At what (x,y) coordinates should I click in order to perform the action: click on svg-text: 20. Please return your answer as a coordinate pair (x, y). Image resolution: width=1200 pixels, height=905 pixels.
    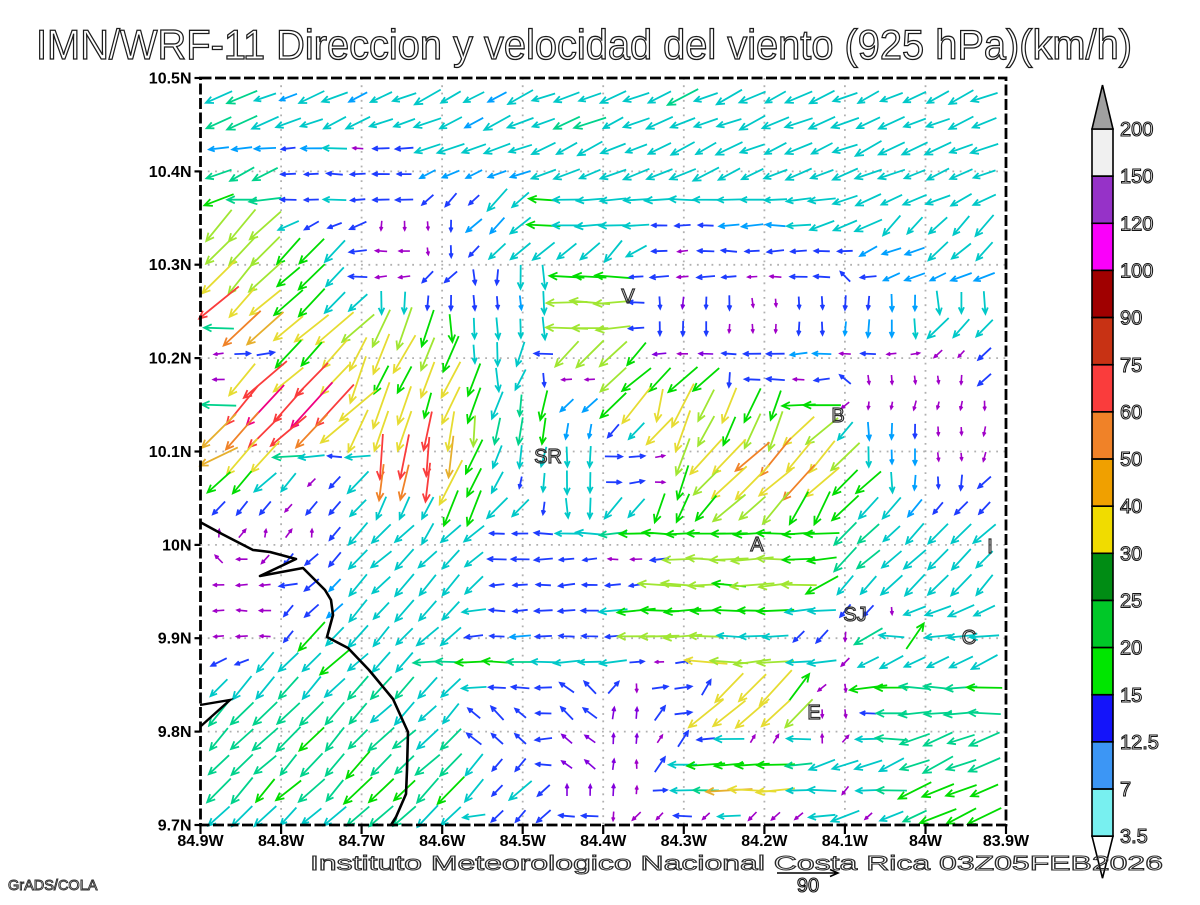
    Looking at the image, I should click on (1131, 649).